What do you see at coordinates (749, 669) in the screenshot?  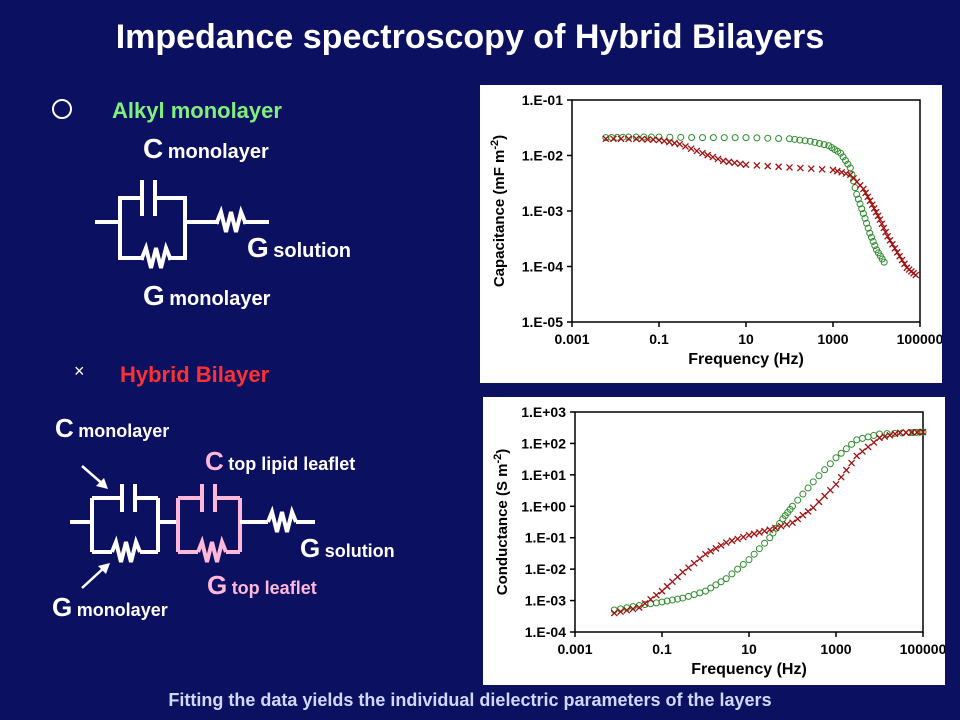 I see `x-axis-label: Frequency (Hz)` at bounding box center [749, 669].